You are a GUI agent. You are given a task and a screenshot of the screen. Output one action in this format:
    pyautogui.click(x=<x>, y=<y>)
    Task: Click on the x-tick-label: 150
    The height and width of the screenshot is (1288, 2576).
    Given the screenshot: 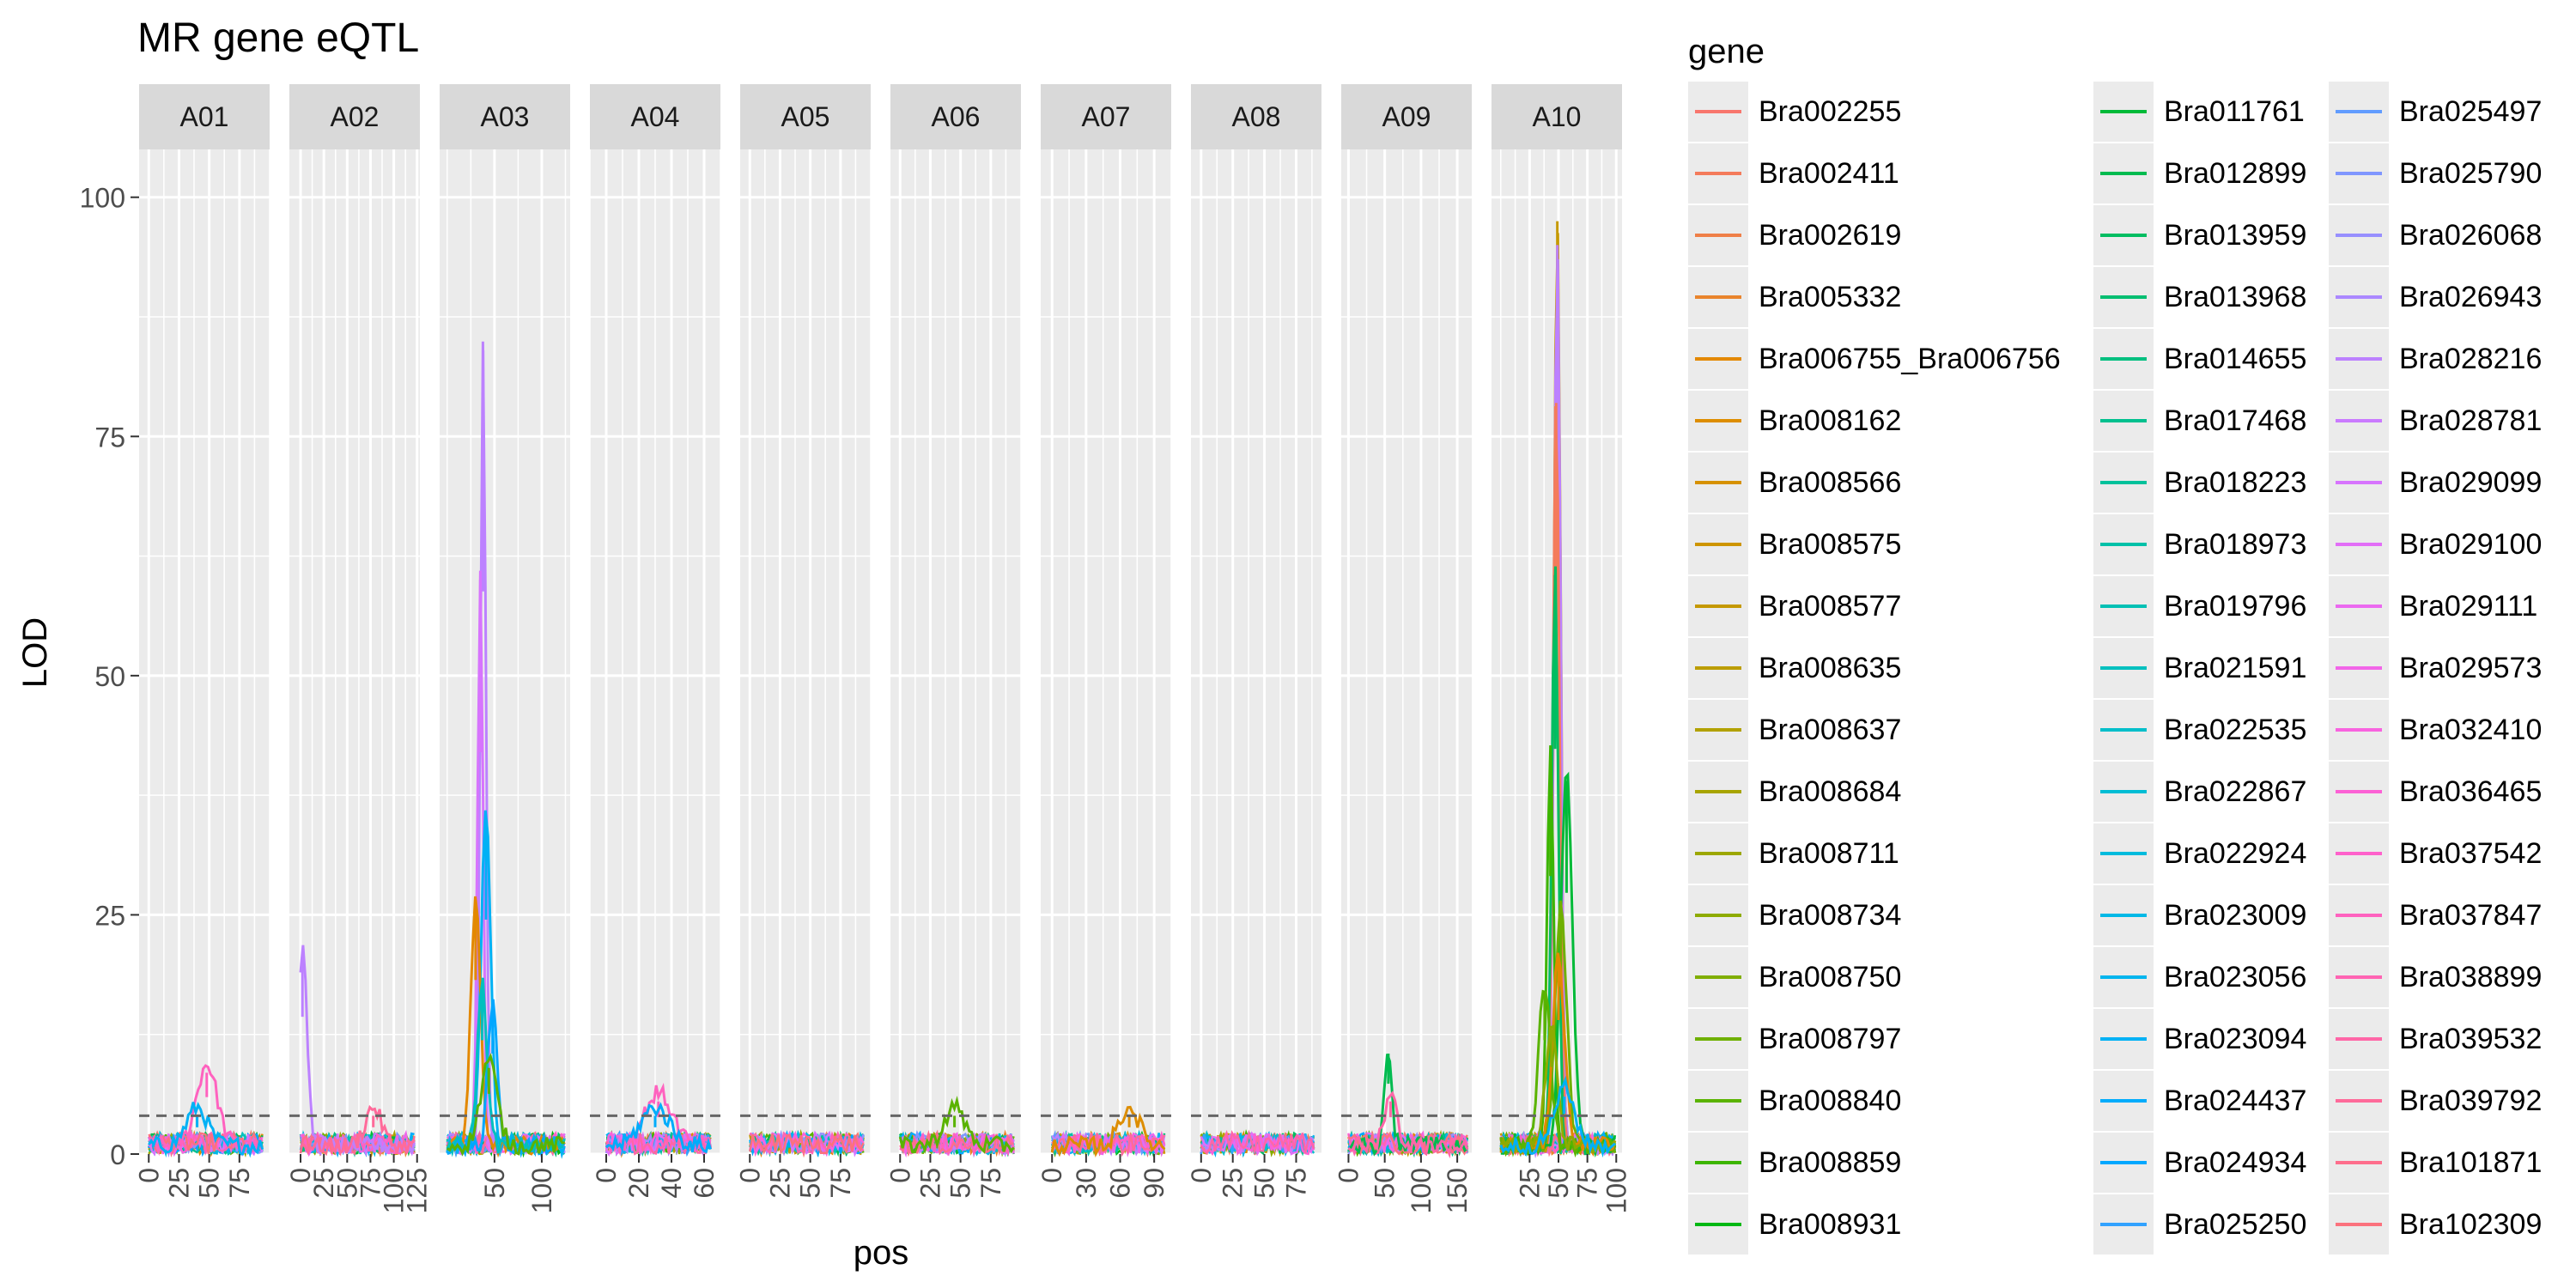 What is the action you would take?
    pyautogui.click(x=1458, y=1191)
    